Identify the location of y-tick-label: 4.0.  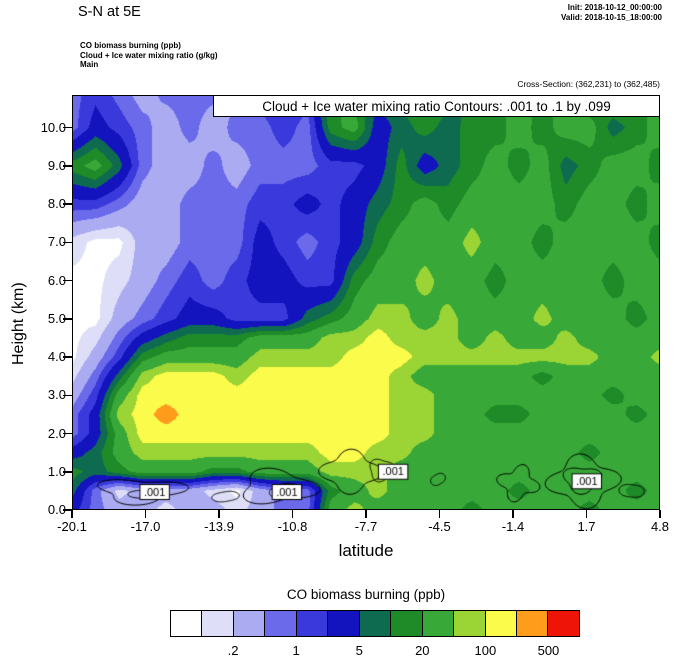
(56, 356).